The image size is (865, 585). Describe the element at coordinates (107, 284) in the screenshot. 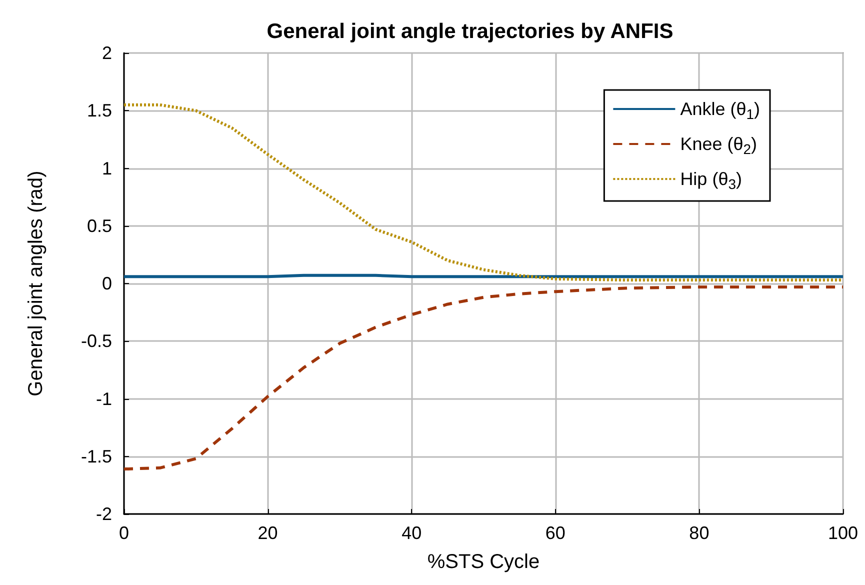

I see `y-tick-label: 0` at that location.